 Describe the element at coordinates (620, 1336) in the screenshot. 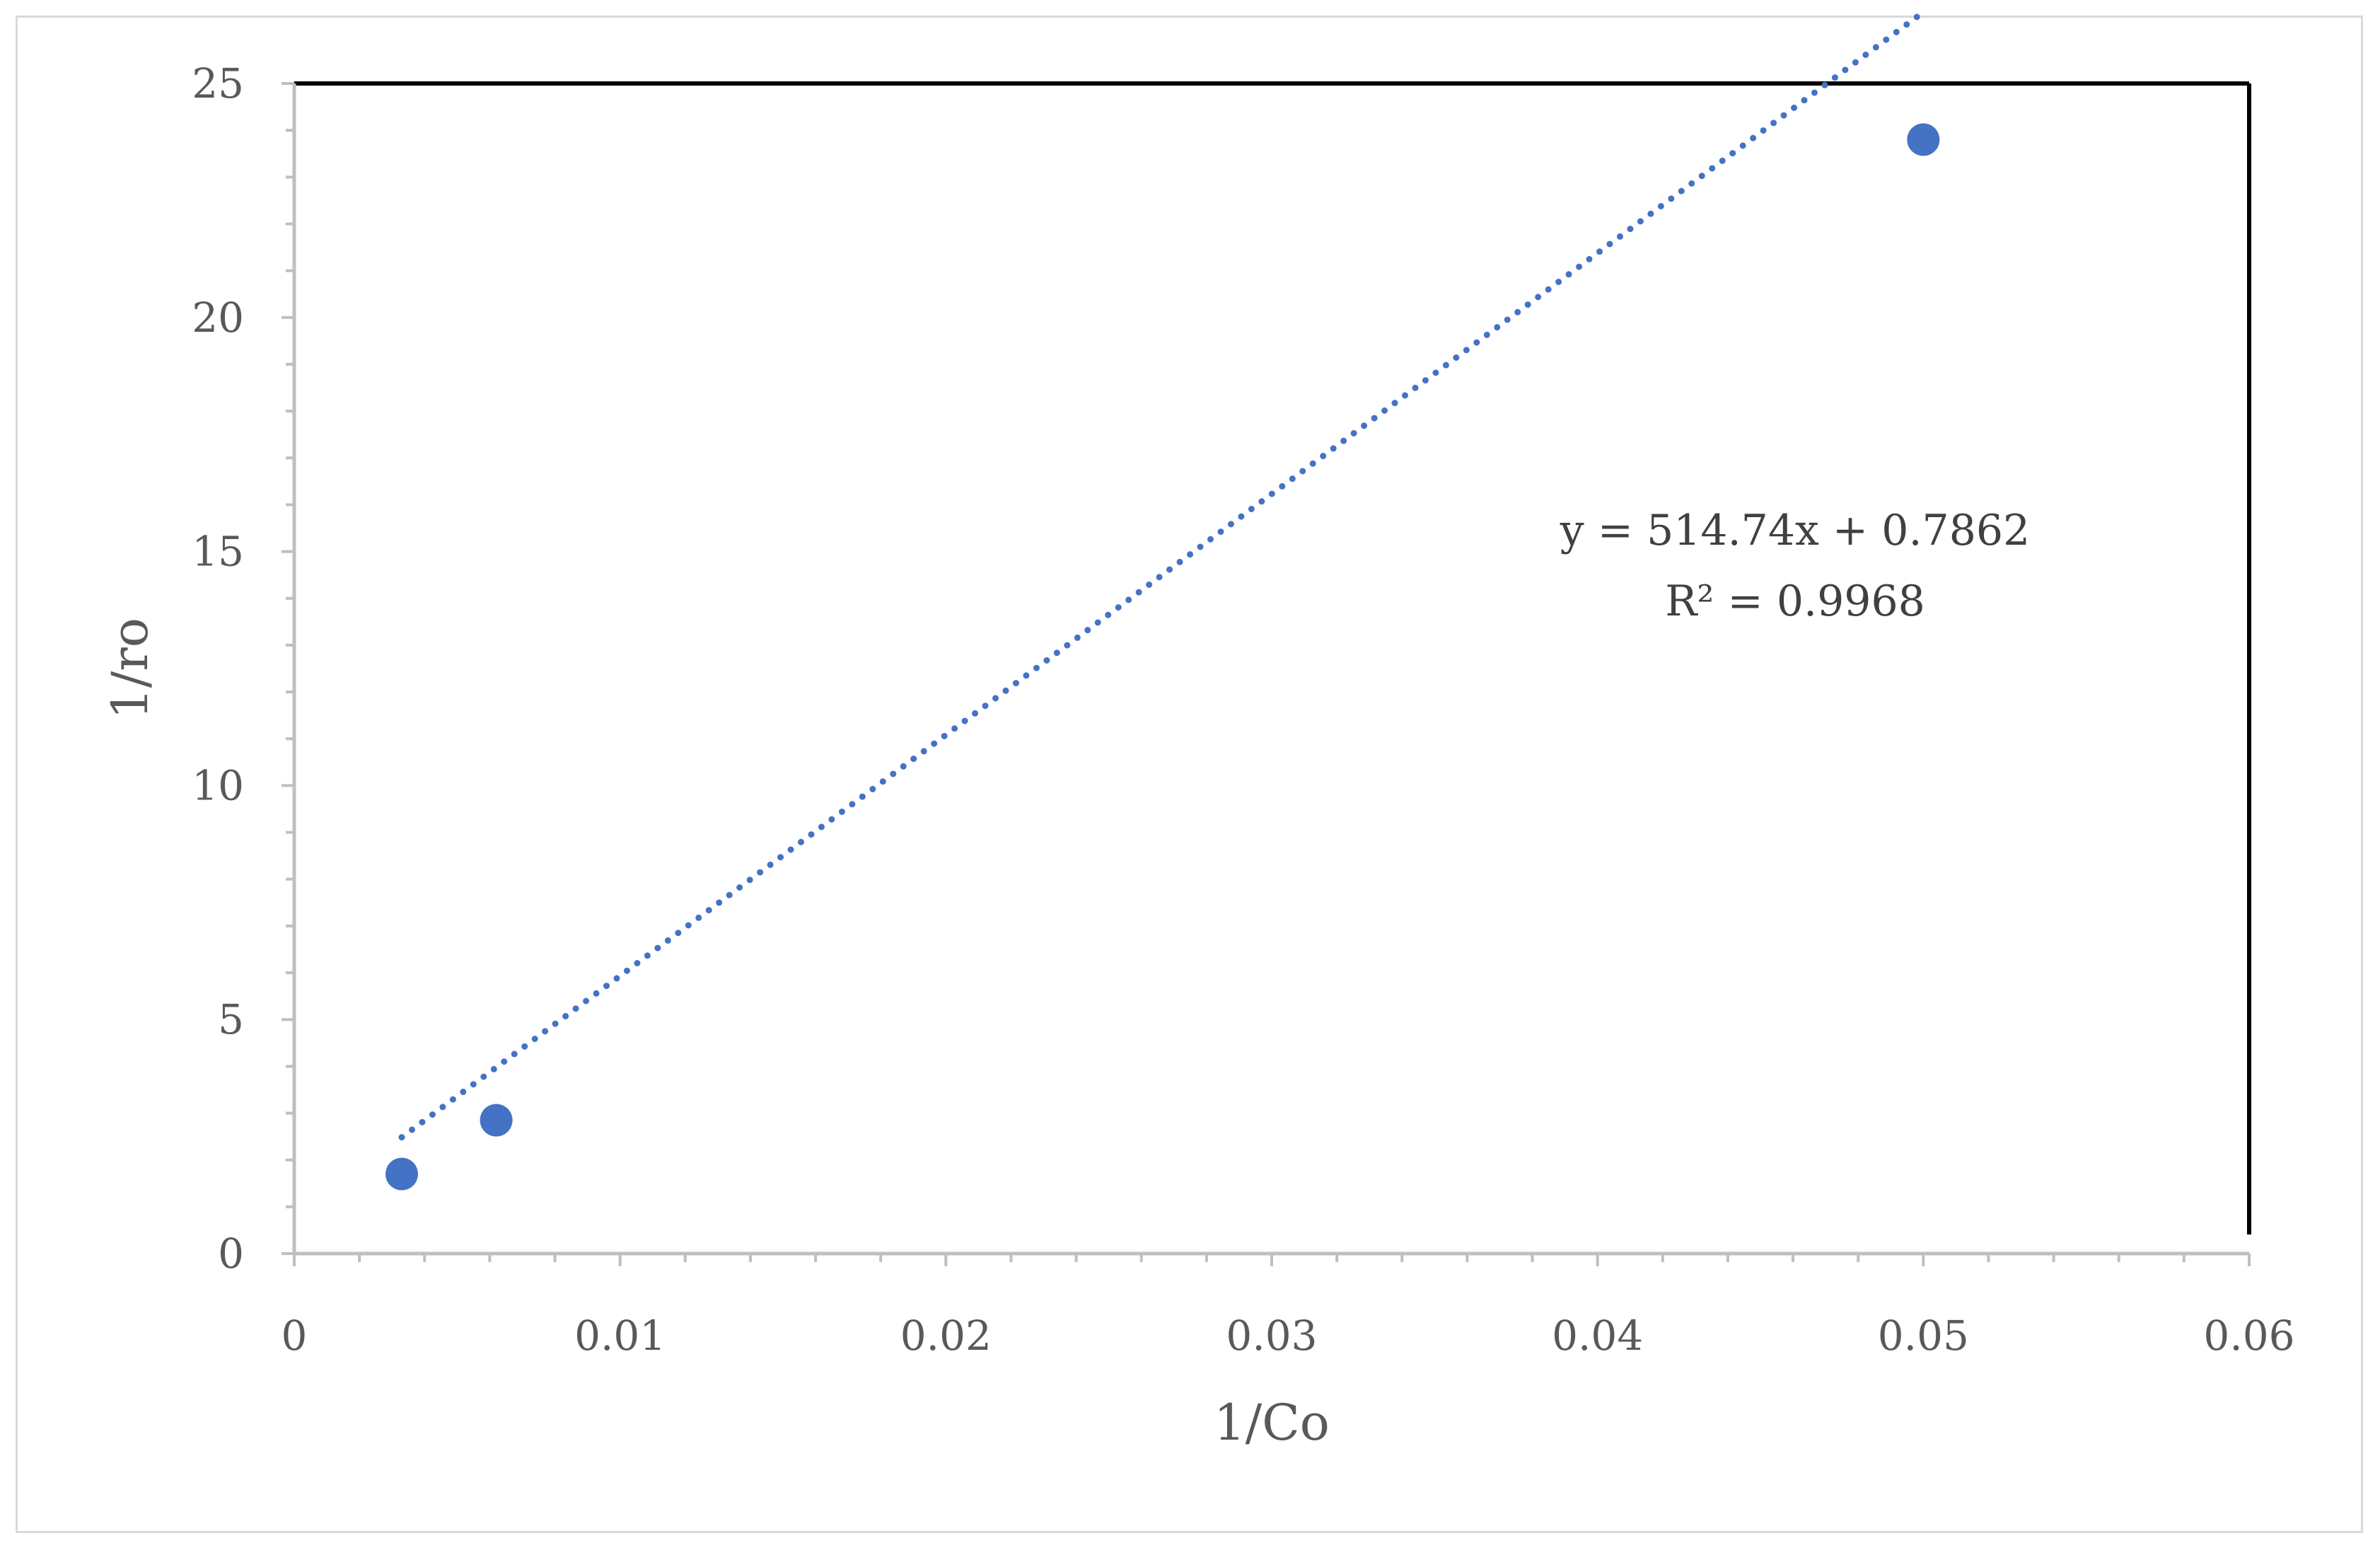

I see `x-tick-label: 0.01` at that location.